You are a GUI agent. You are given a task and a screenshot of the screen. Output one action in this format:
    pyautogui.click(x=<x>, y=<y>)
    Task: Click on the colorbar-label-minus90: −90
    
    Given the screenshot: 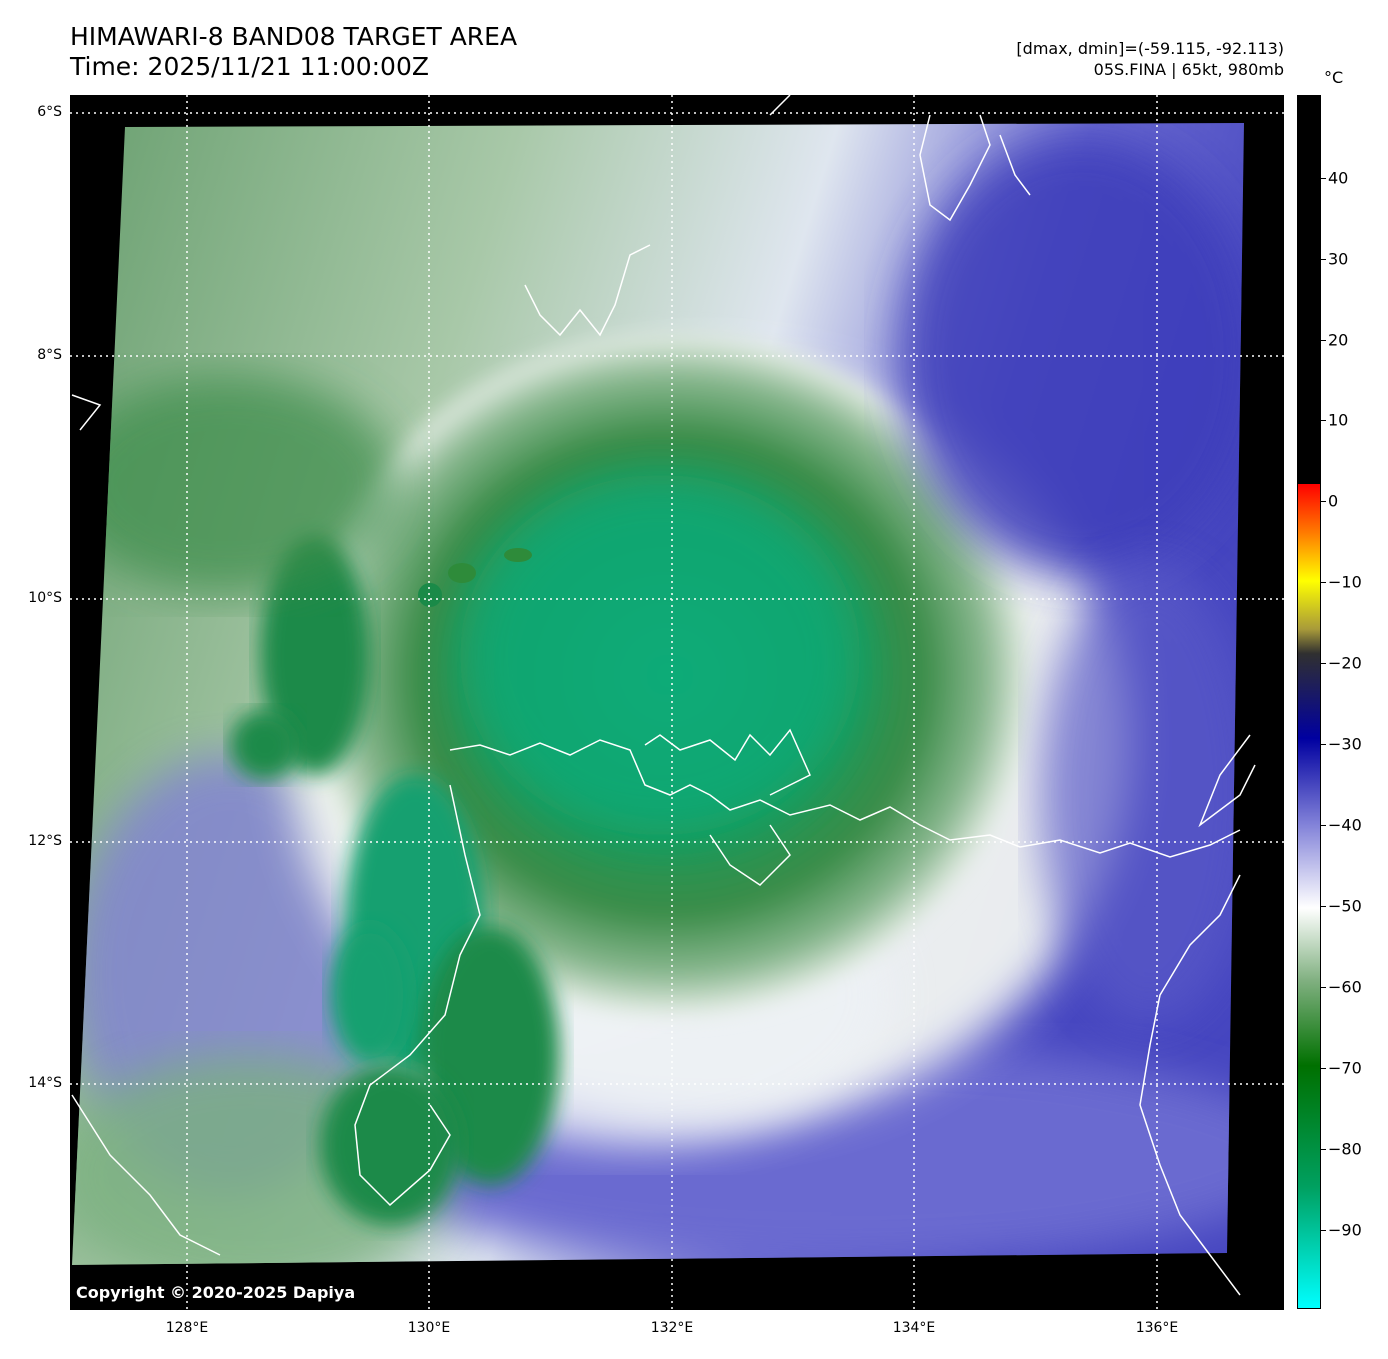 What is the action you would take?
    pyautogui.click(x=1345, y=1230)
    